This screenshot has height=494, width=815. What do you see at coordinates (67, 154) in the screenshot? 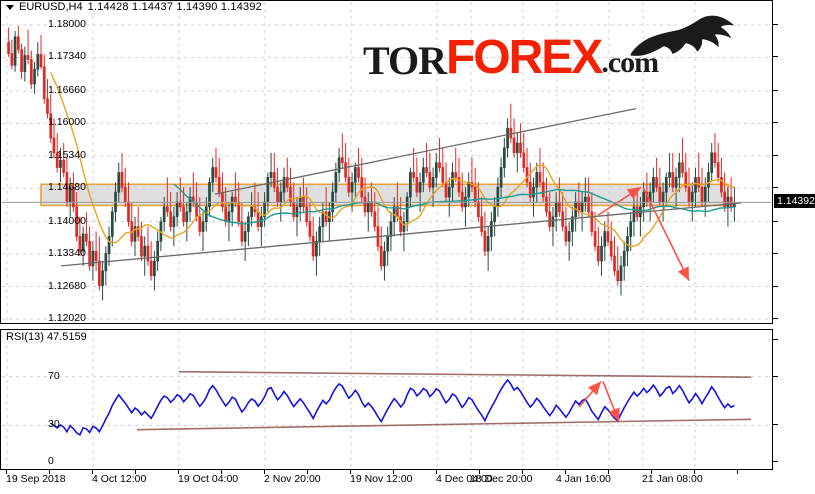
I see `y-axis-label: 1.15340` at bounding box center [67, 154].